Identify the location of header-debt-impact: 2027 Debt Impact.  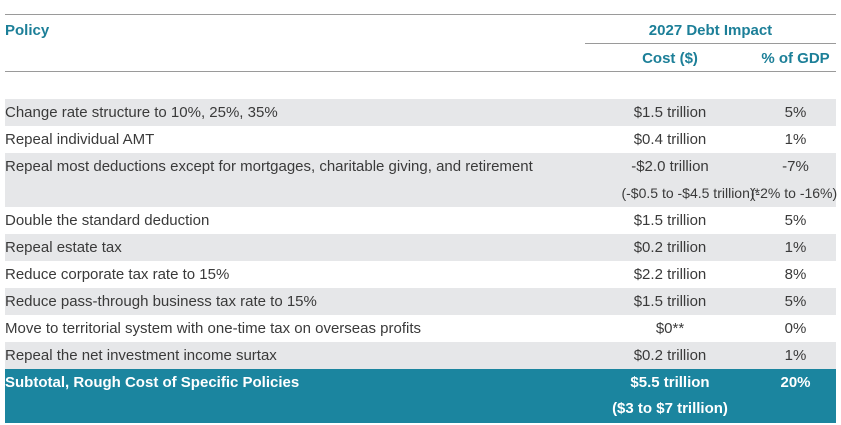
(710, 30).